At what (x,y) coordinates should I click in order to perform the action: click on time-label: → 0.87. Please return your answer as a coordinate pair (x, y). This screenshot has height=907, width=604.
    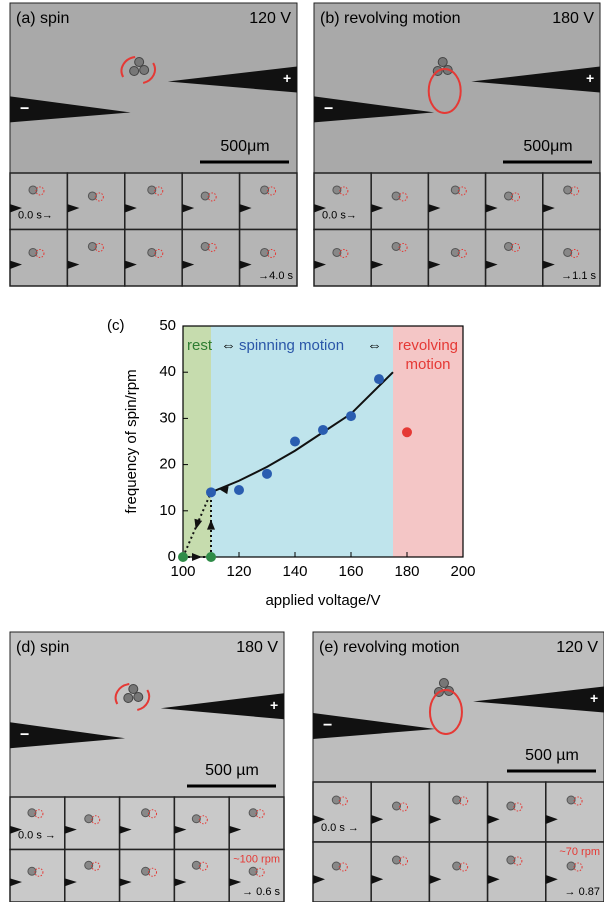
    Looking at the image, I should click on (582, 892).